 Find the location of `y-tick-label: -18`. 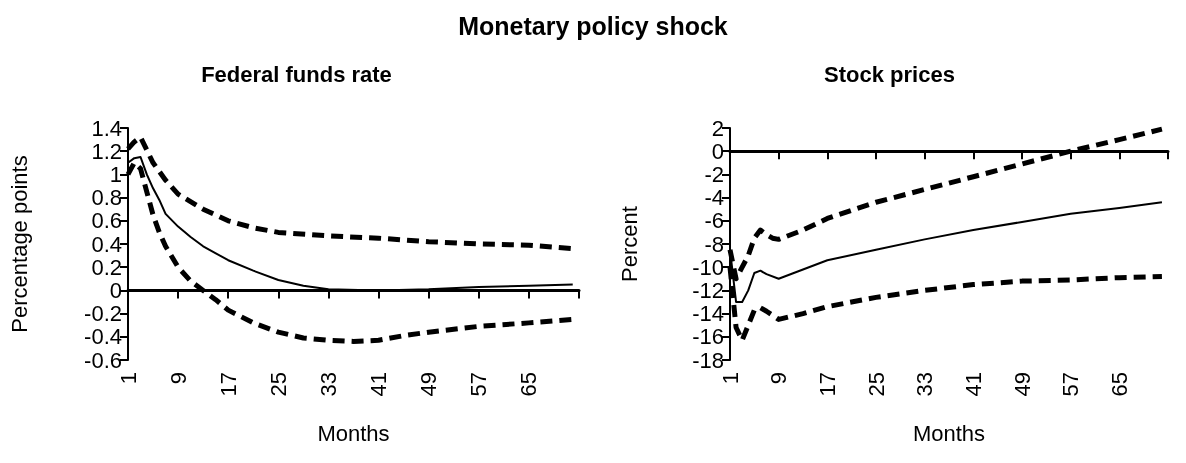

y-tick-label: -18 is located at coordinates (708, 360).